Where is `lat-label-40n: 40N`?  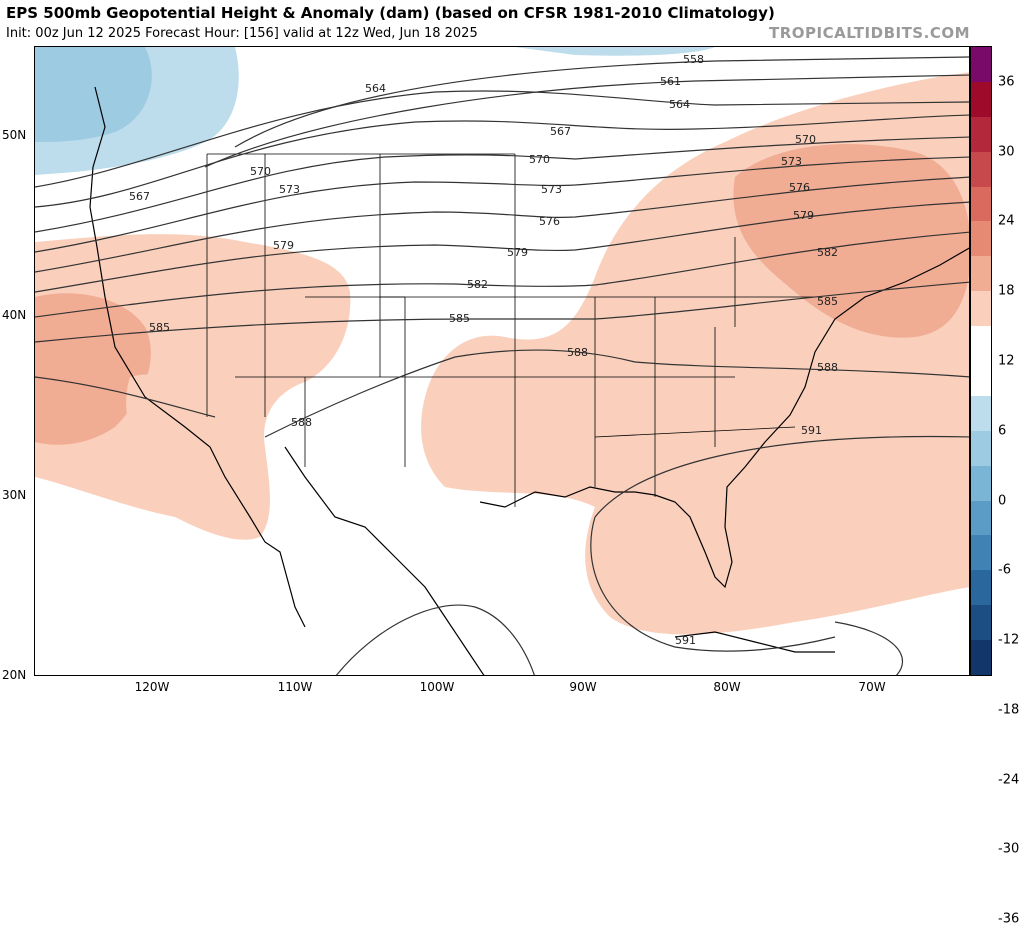 lat-label-40n: 40N is located at coordinates (14, 315).